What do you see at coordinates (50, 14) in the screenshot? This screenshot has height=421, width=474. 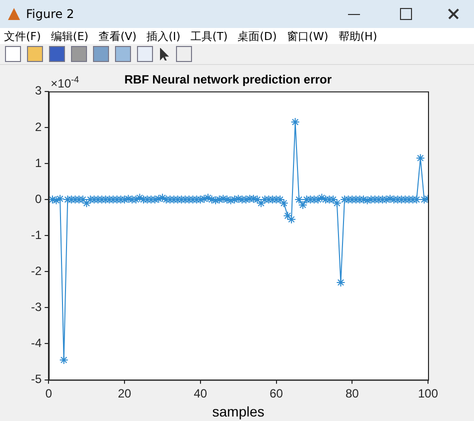 I see `caption: Figure 2` at bounding box center [50, 14].